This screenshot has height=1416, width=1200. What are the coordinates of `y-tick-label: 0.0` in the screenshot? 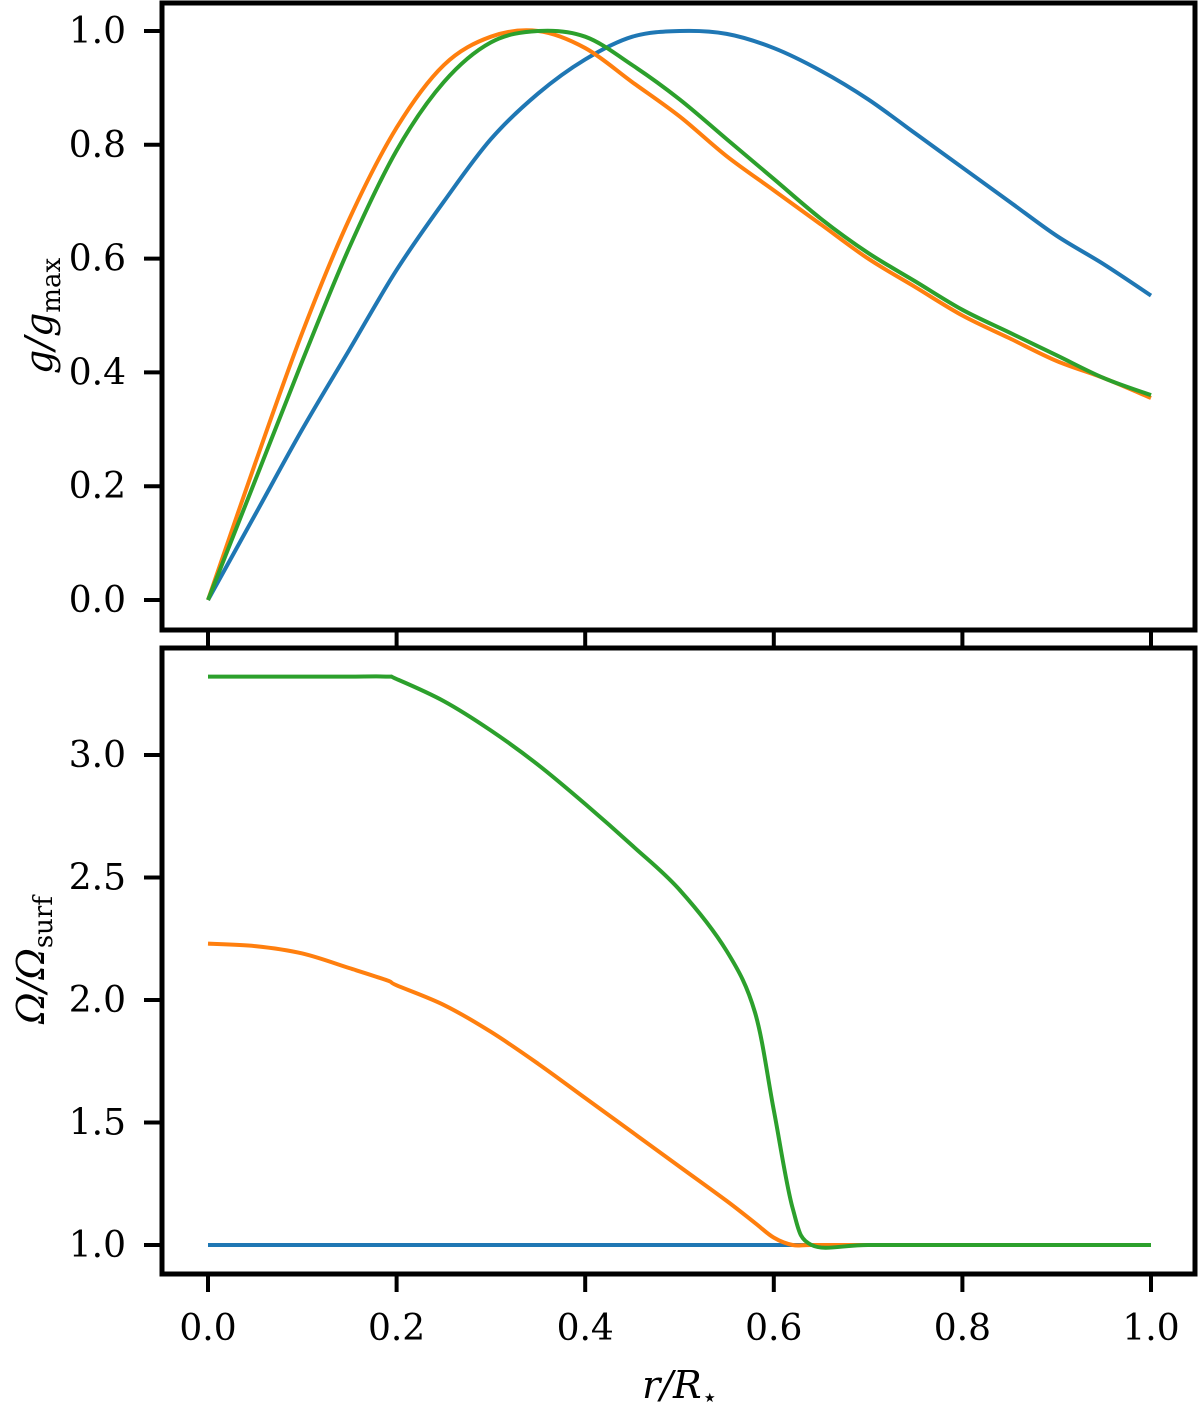 It's located at (97, 600).